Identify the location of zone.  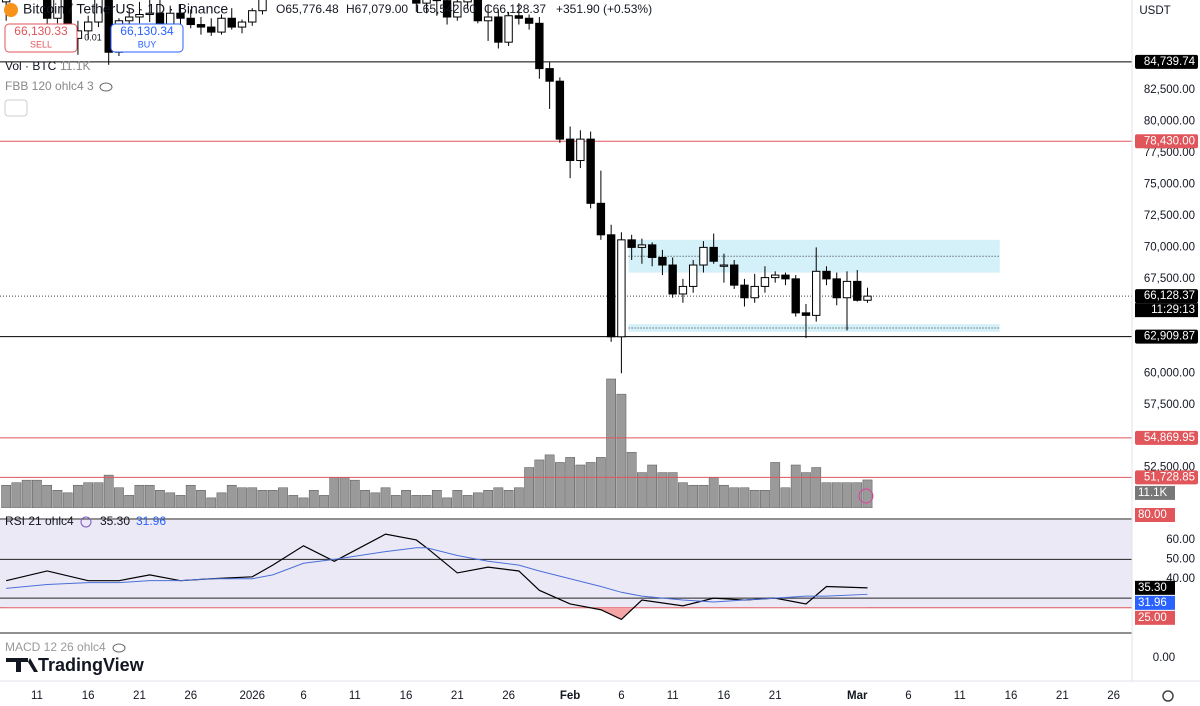
(814, 328).